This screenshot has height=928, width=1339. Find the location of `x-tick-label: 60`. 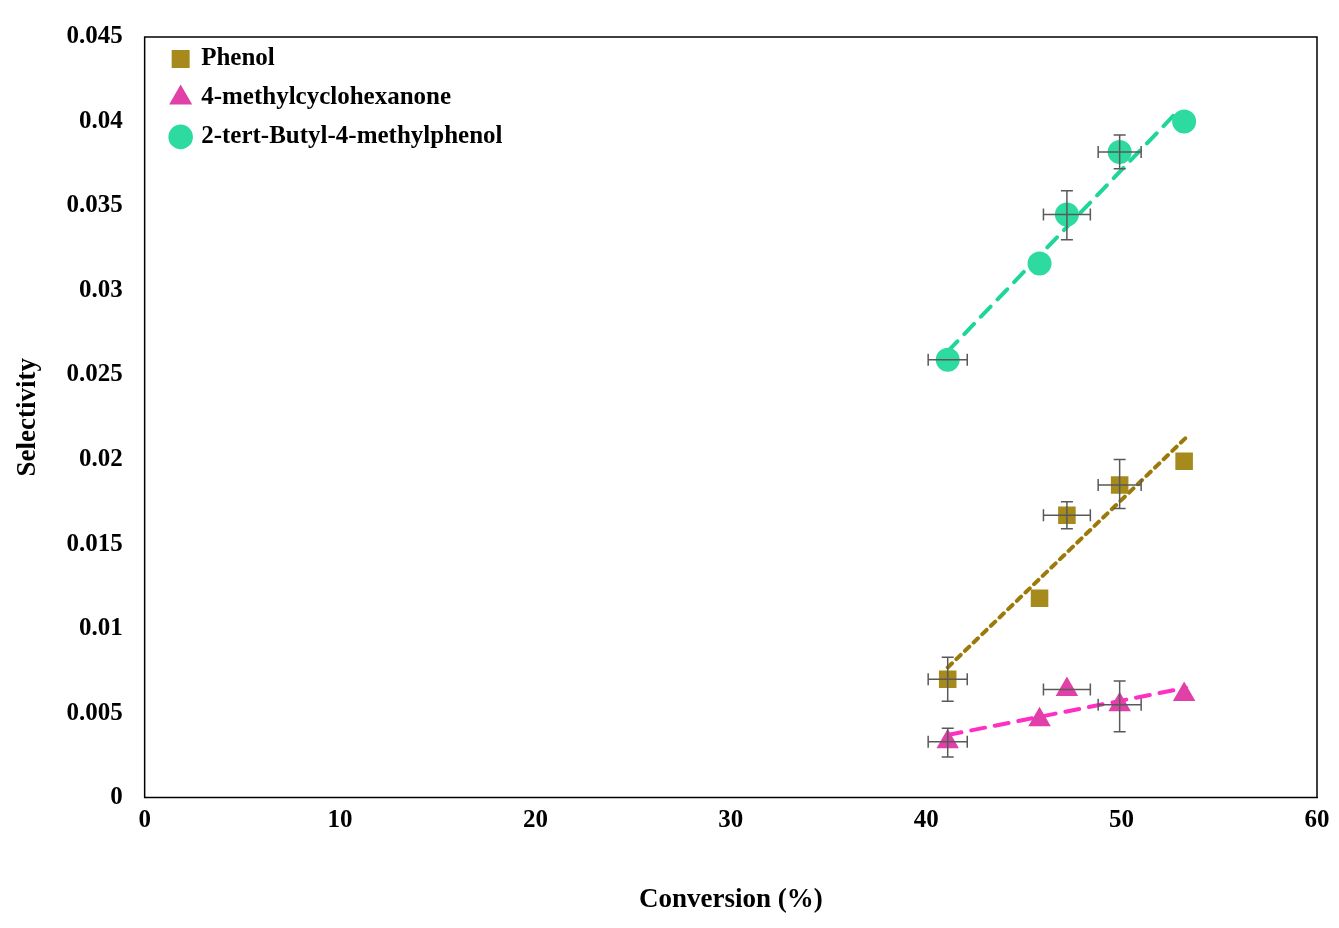

x-tick-label: 60 is located at coordinates (1317, 819).